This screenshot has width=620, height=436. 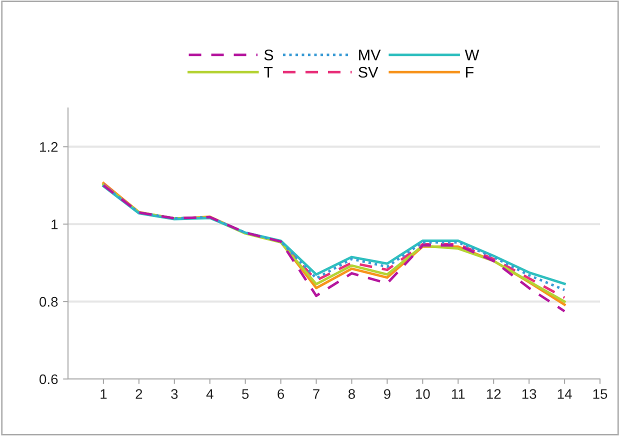 I want to click on x-tick-label: 13, so click(x=529, y=394).